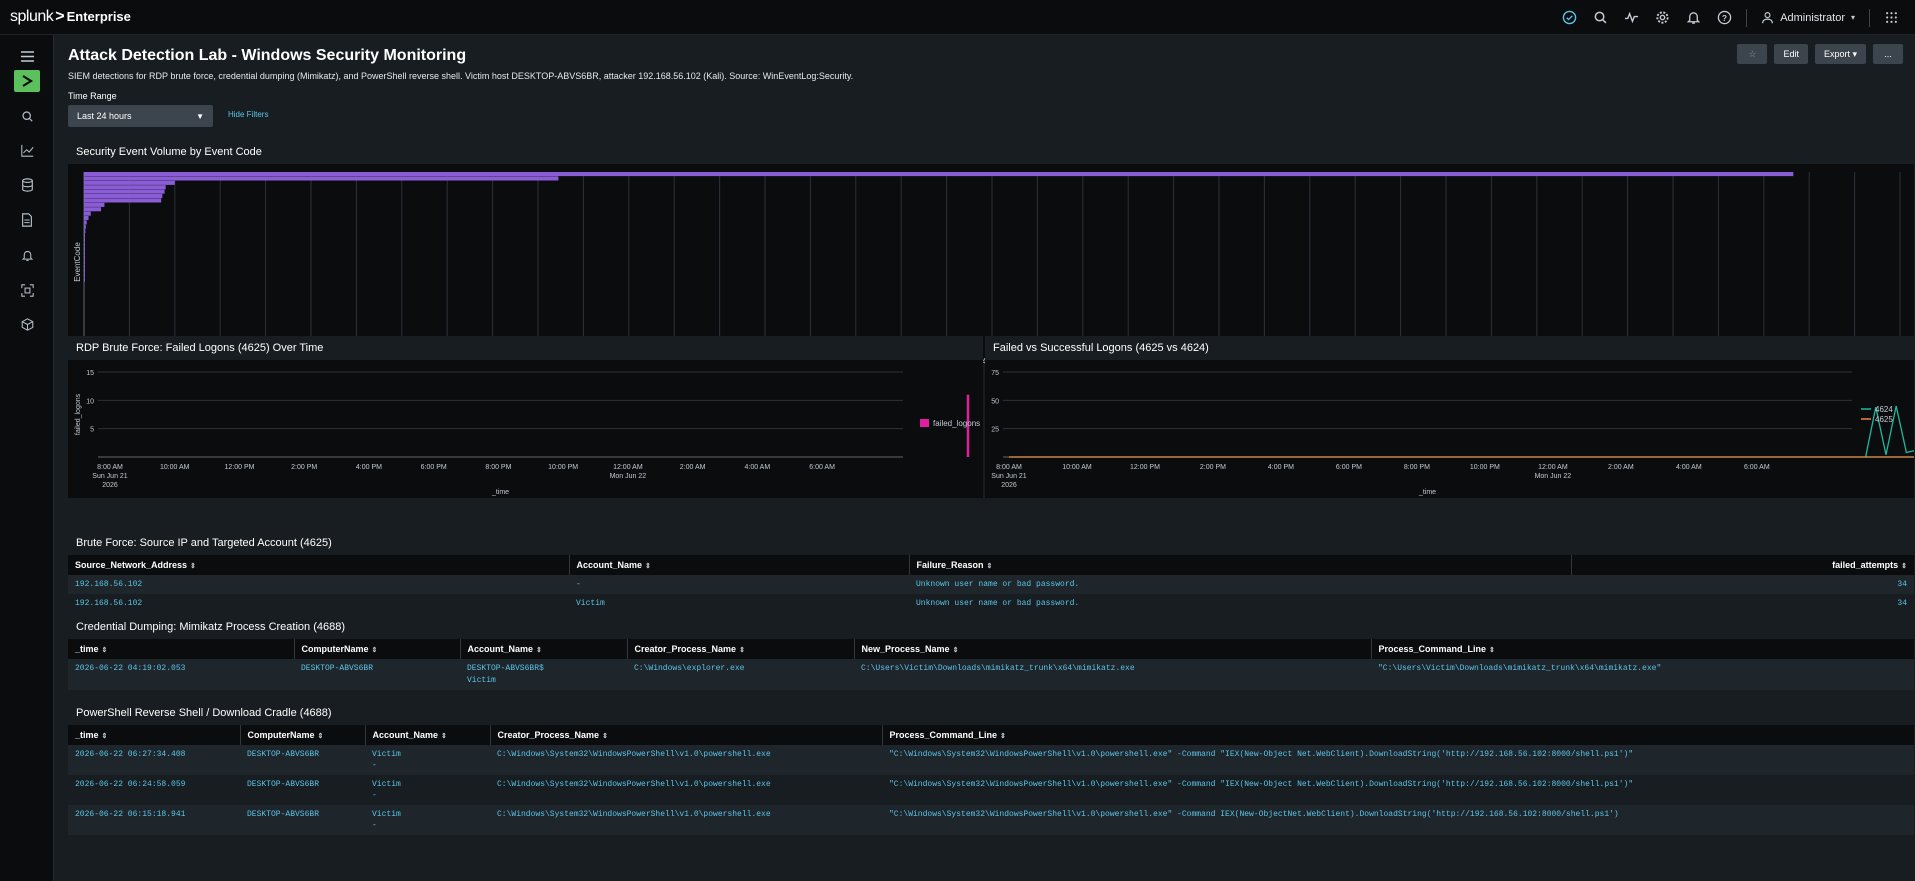 The image size is (1915, 881). Describe the element at coordinates (32, 16) in the screenshot. I see `logo-text: splunk` at that location.